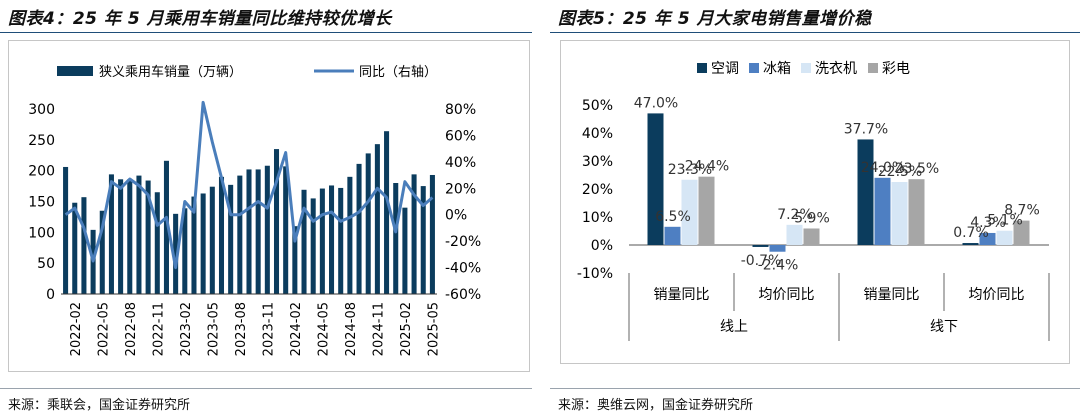 This screenshot has width=1080, height=415. Describe the element at coordinates (795, 215) in the screenshot. I see `data-label: 7.2%` at that location.